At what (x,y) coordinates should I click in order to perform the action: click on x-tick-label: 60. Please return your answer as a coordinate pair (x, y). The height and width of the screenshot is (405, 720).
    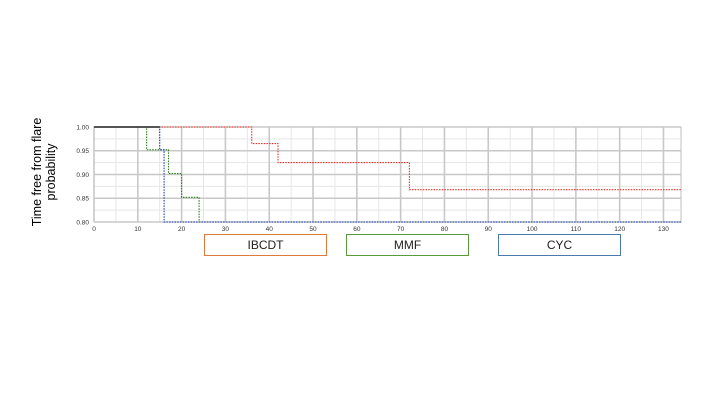
    Looking at the image, I should click on (357, 229).